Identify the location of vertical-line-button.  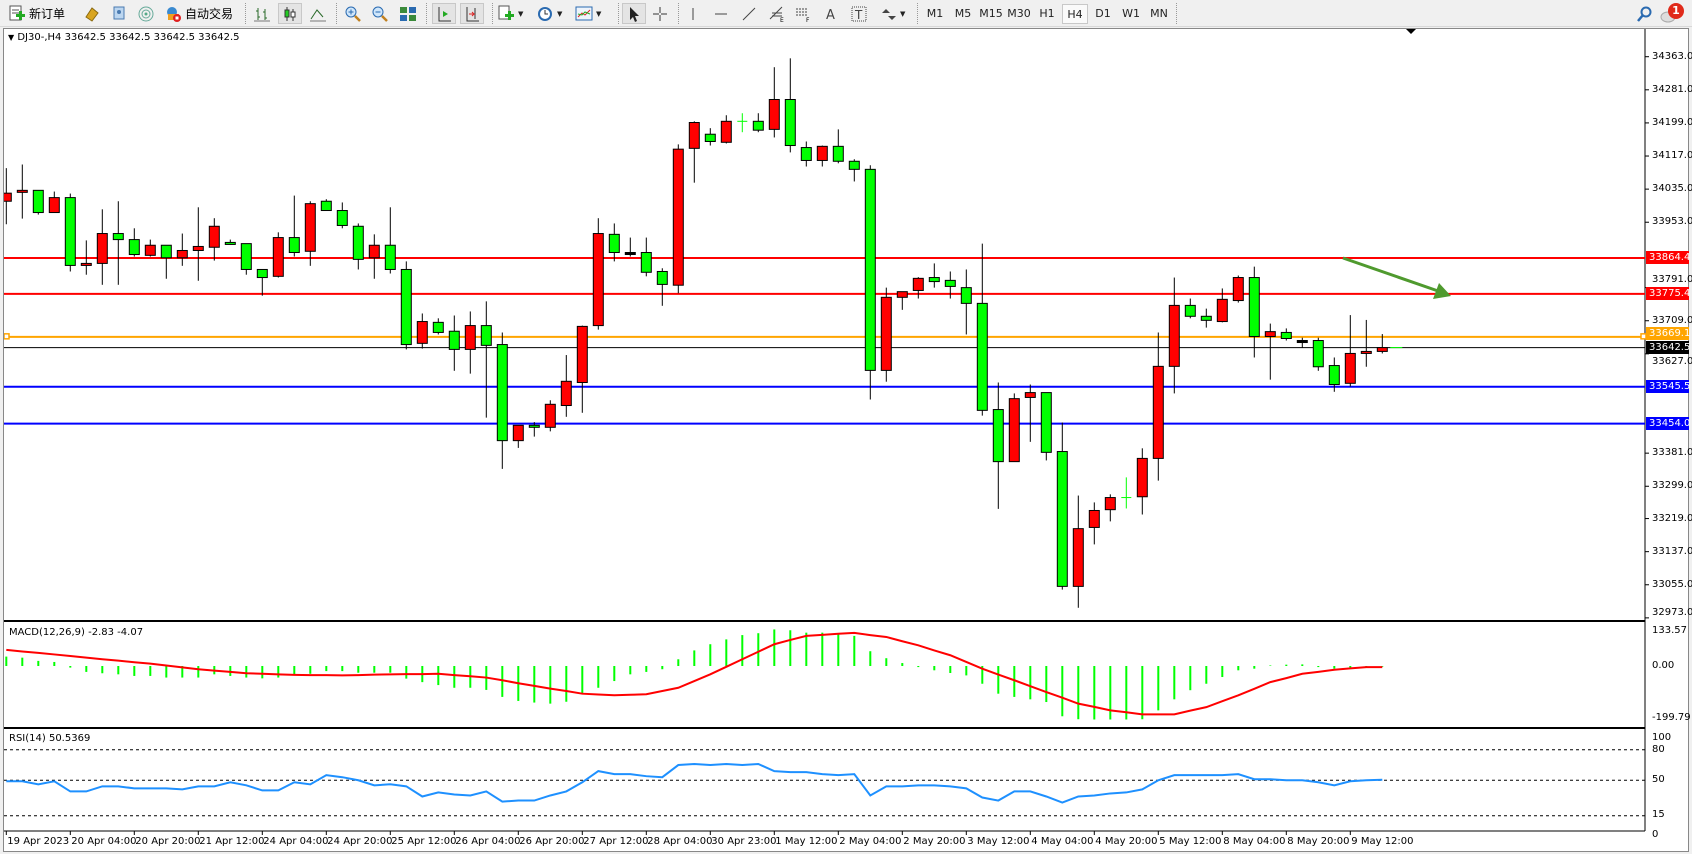
(693, 13).